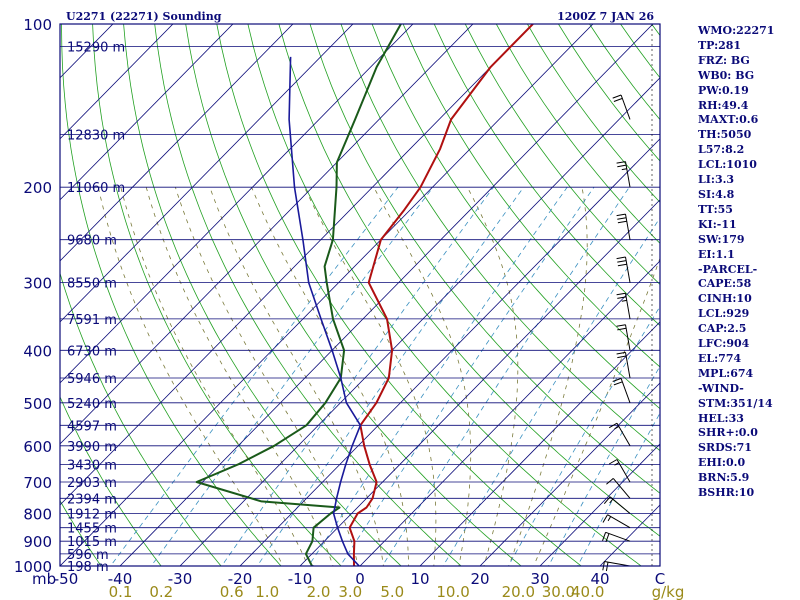 The height and width of the screenshot is (600, 800). Describe the element at coordinates (92, 515) in the screenshot. I see `height-label: 1912 m` at that location.